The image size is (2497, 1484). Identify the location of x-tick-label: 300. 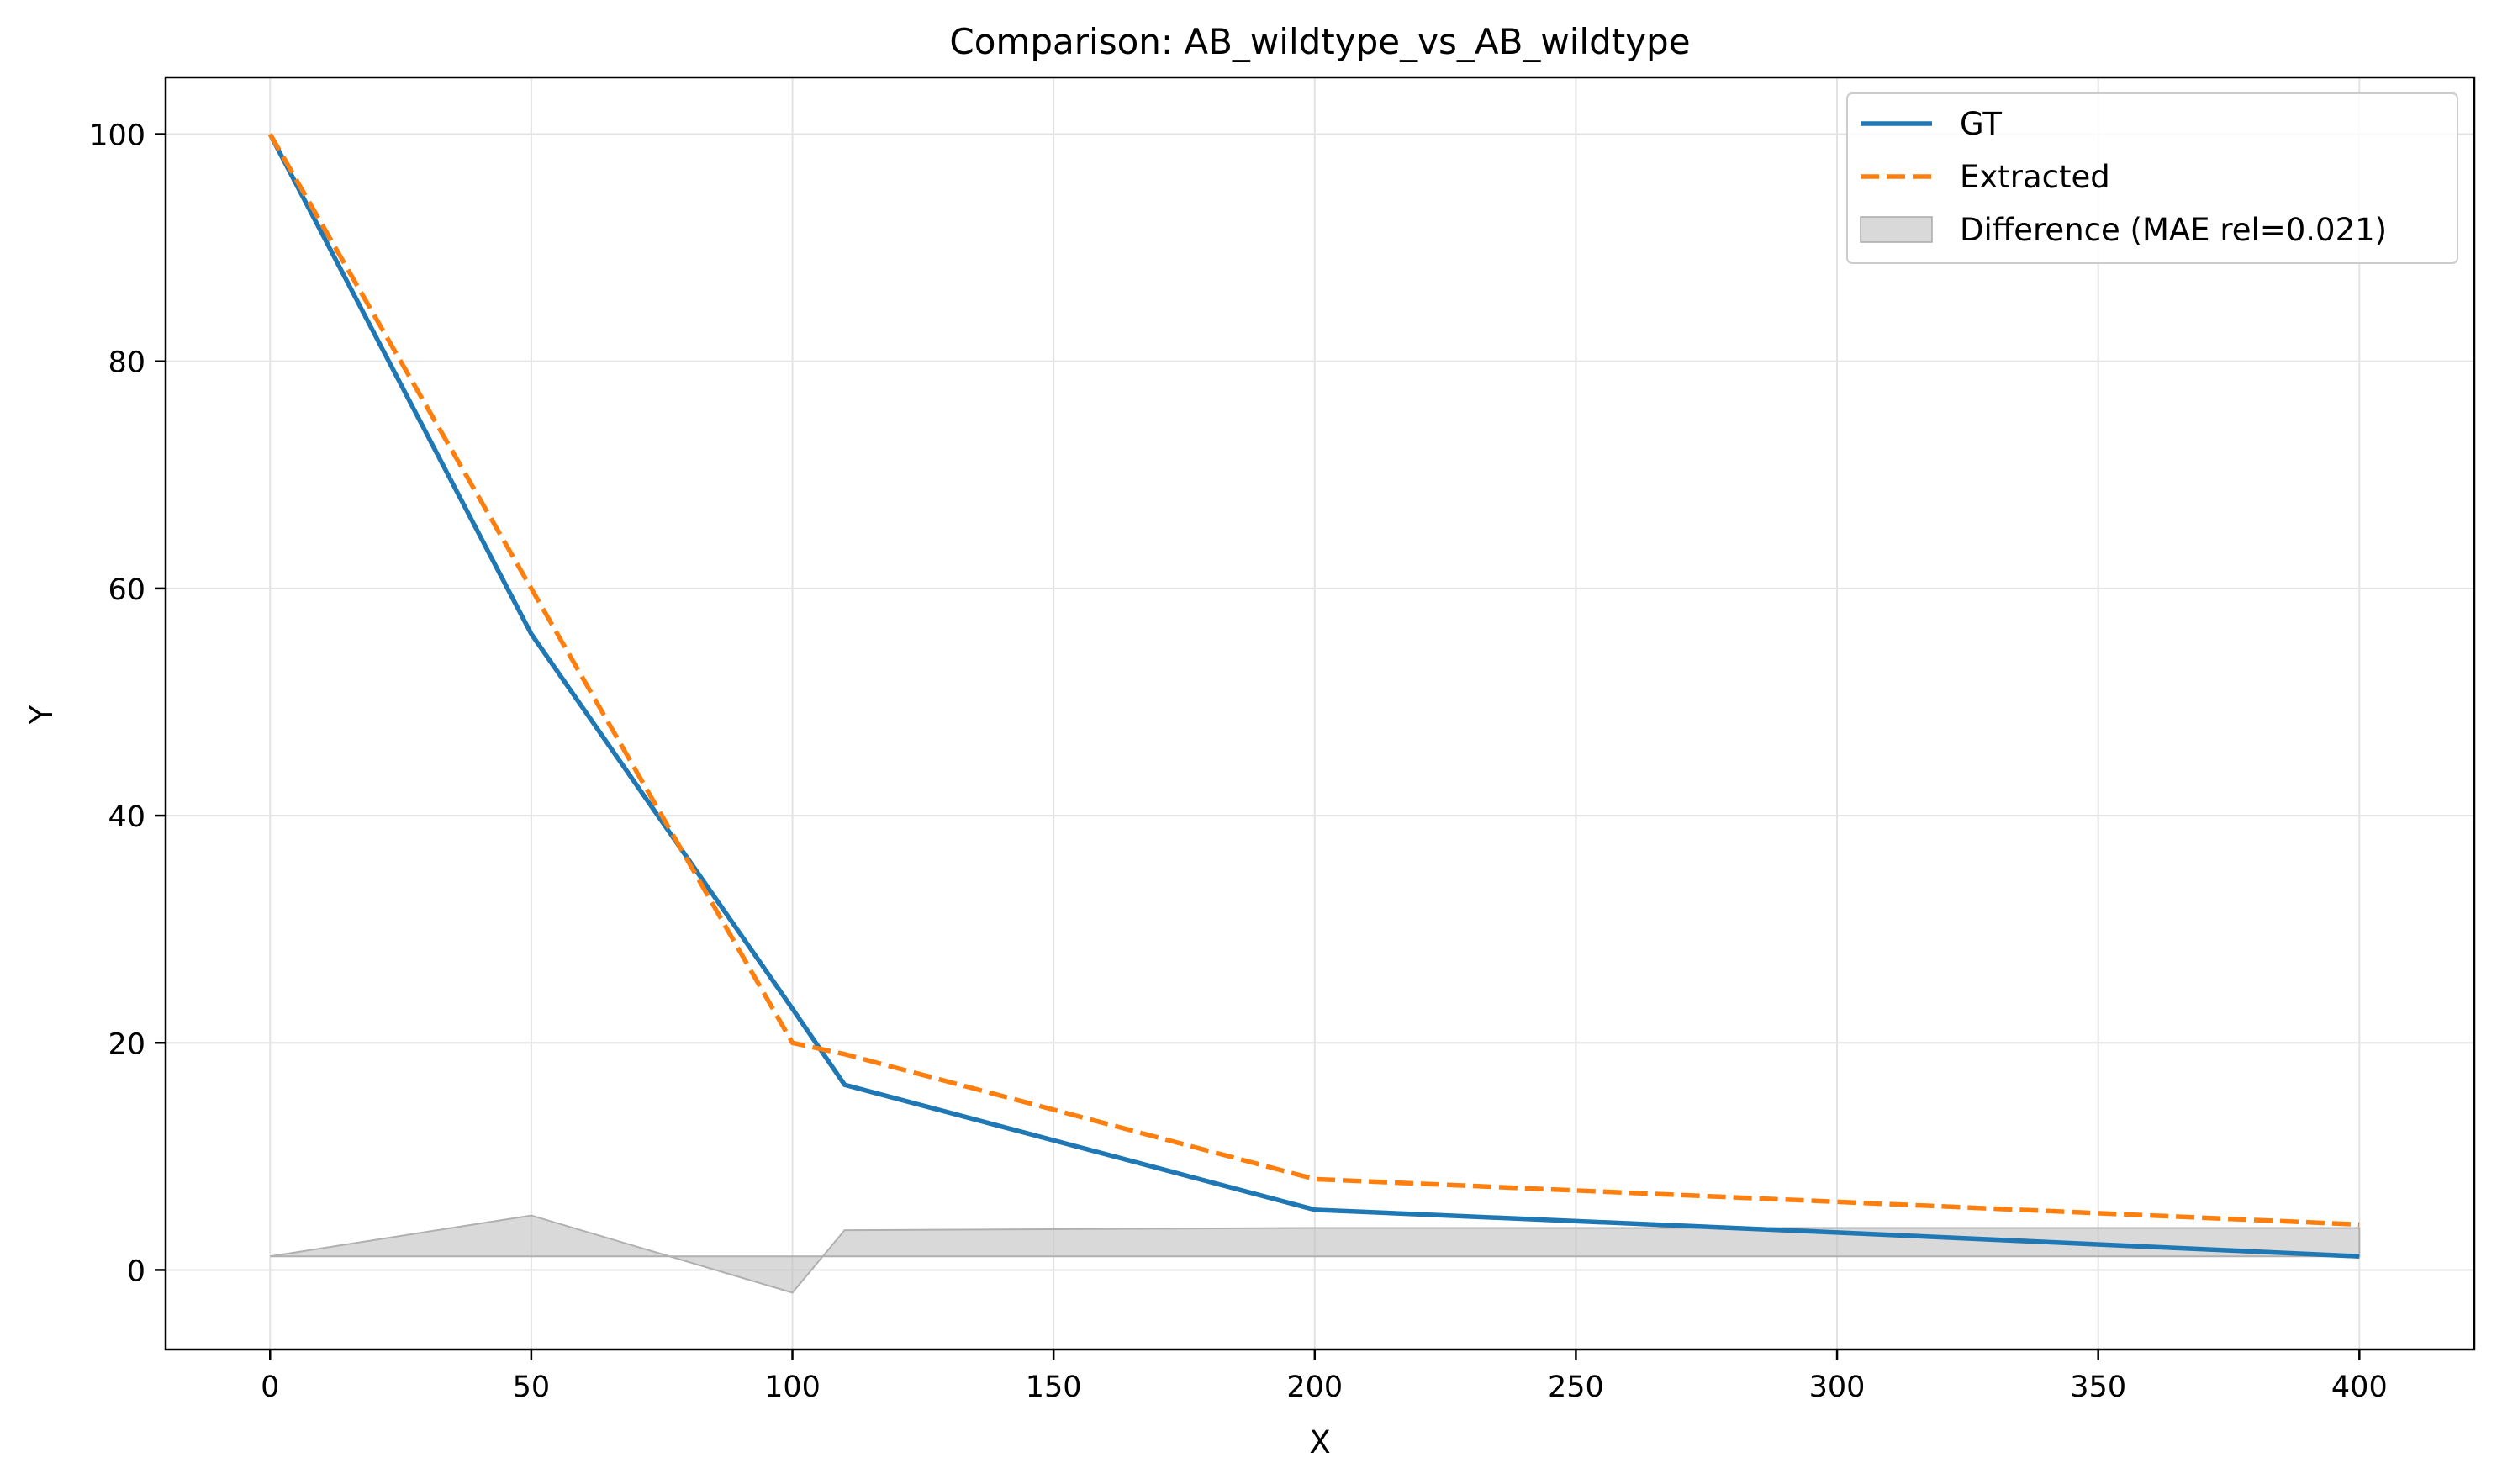
(1837, 1387).